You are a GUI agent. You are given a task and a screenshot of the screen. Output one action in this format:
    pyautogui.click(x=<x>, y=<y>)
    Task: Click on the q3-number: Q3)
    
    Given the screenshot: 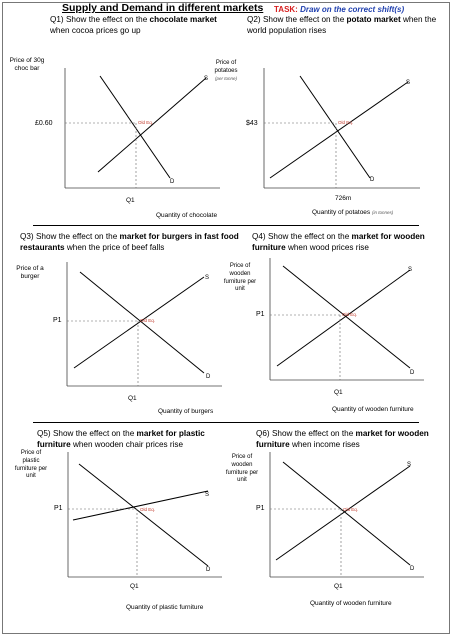 What is the action you would take?
    pyautogui.click(x=27, y=236)
    